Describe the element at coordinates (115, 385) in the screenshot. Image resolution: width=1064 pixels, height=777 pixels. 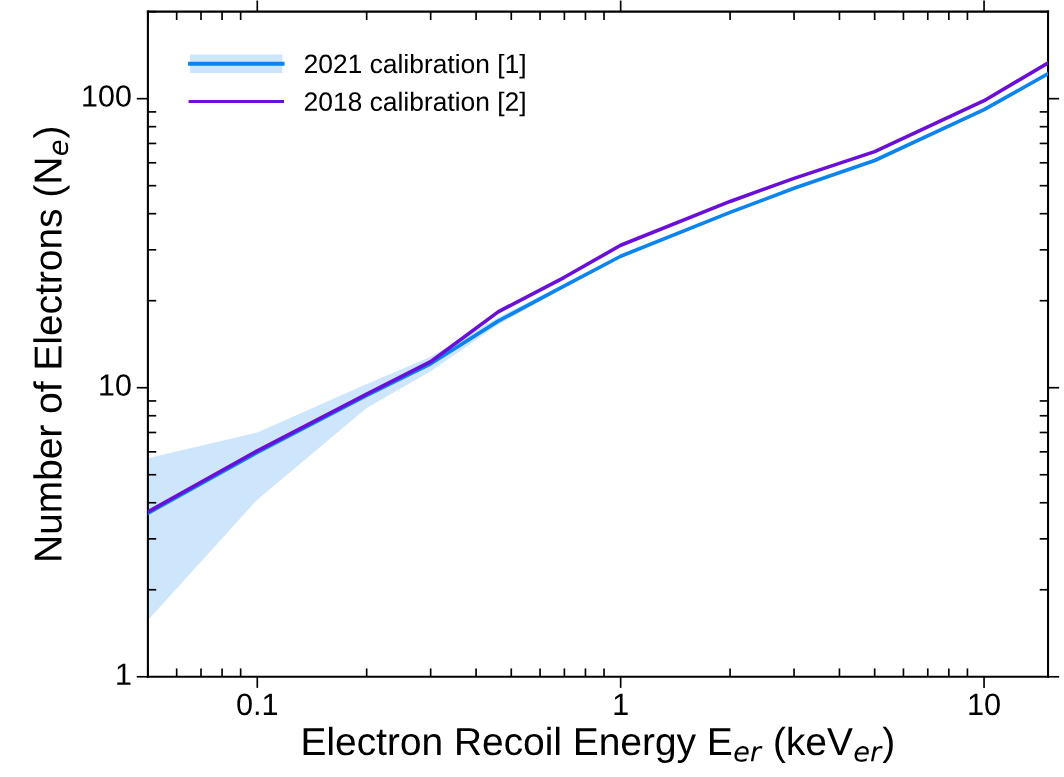
I see `y-tick-label: 10` at that location.